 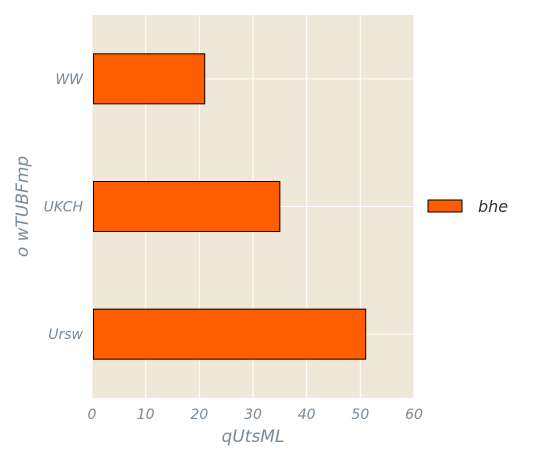 I want to click on y-axis-title: o wTUBFmp, so click(x=23, y=207).